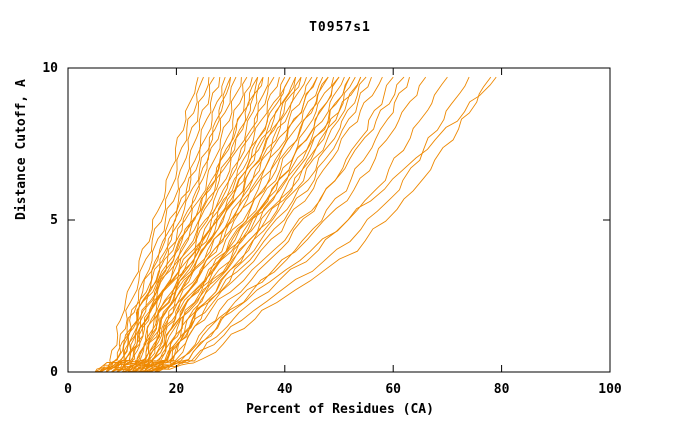 The width and height of the screenshot is (680, 440). I want to click on x-tick-label: 60, so click(393, 389).